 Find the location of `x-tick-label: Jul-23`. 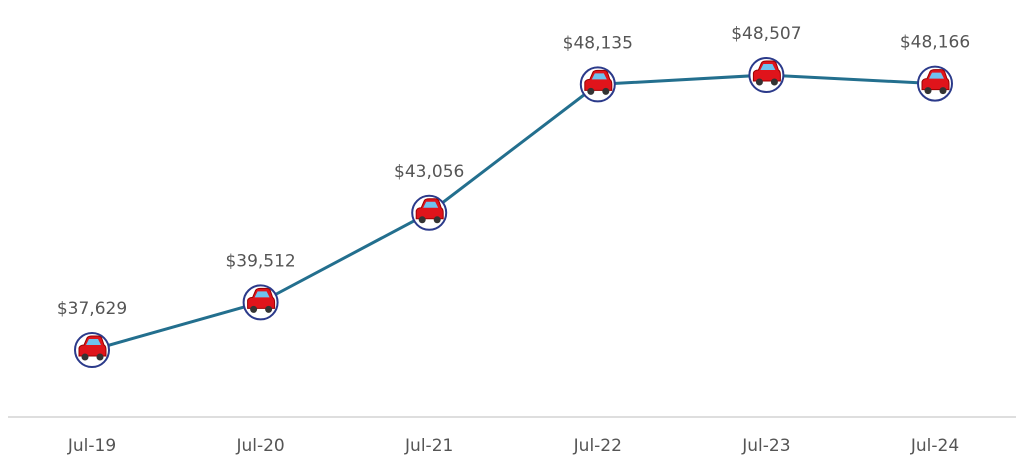

x-tick-label: Jul-23 is located at coordinates (765, 446).